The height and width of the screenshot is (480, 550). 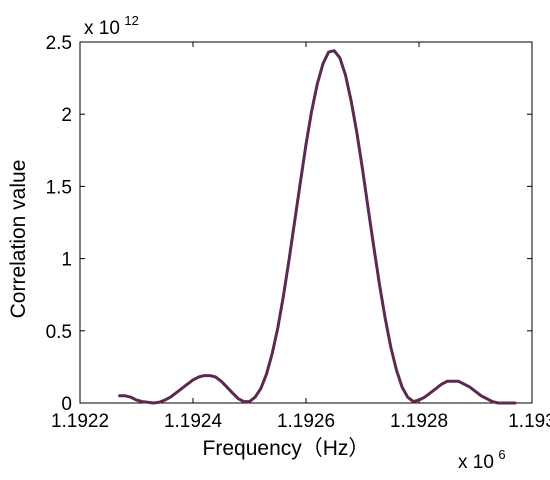 What do you see at coordinates (193, 421) in the screenshot?
I see `x-tick-label: 1.1924` at bounding box center [193, 421].